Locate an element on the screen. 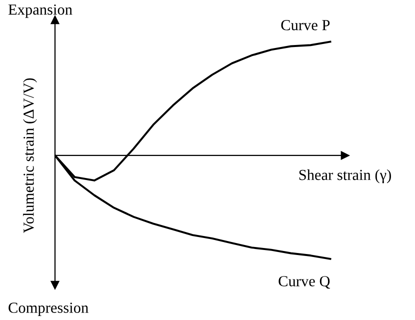  text: Expansion is located at coordinates (40, 11).